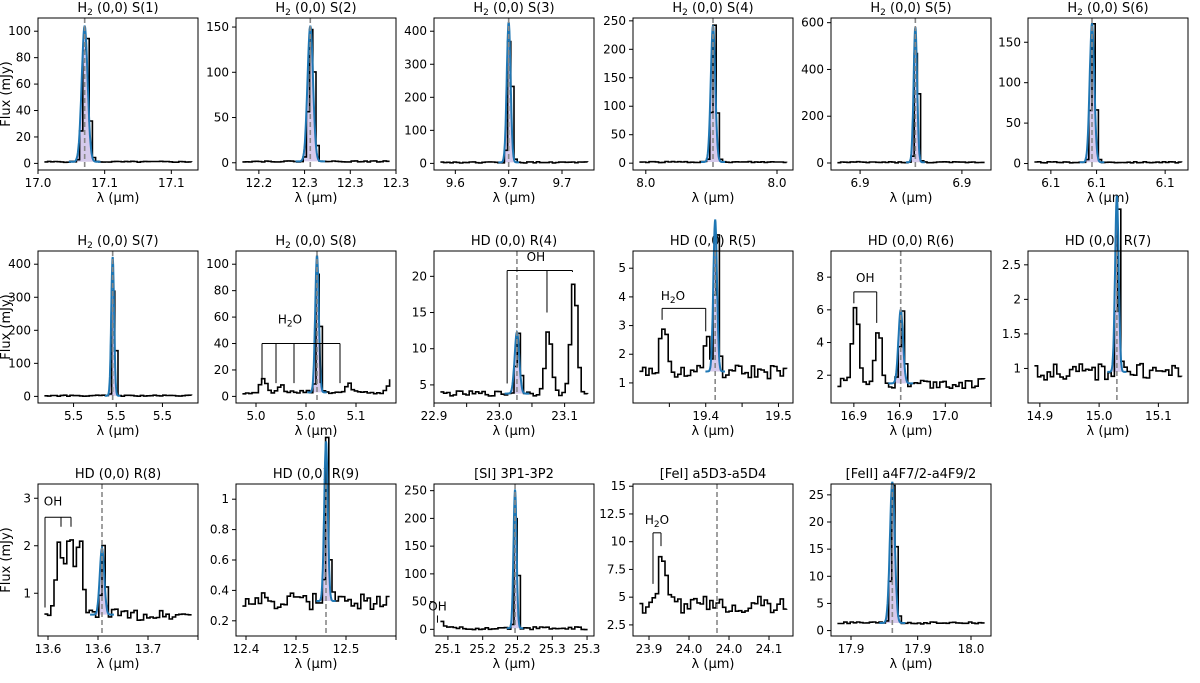 The image size is (1200, 683). What do you see at coordinates (622, 383) in the screenshot?
I see `y-tick-label: 1` at bounding box center [622, 383].